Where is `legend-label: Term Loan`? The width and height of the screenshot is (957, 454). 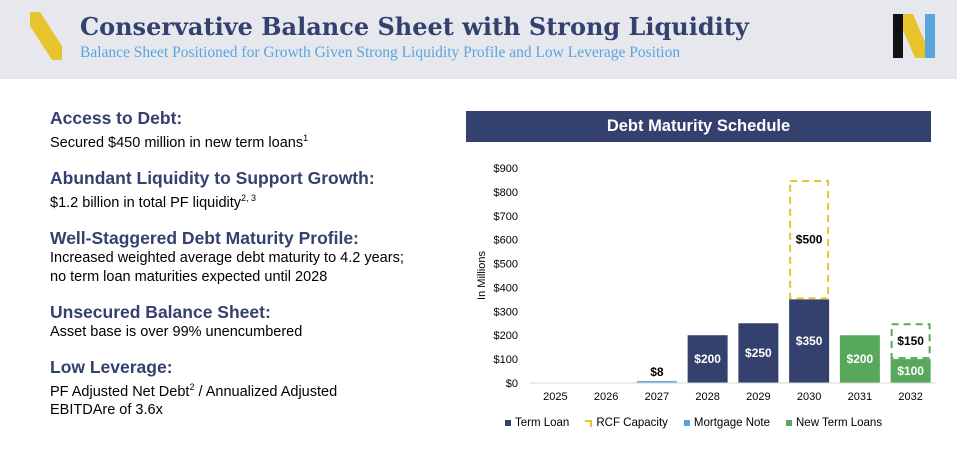 legend-label: Term Loan is located at coordinates (542, 423).